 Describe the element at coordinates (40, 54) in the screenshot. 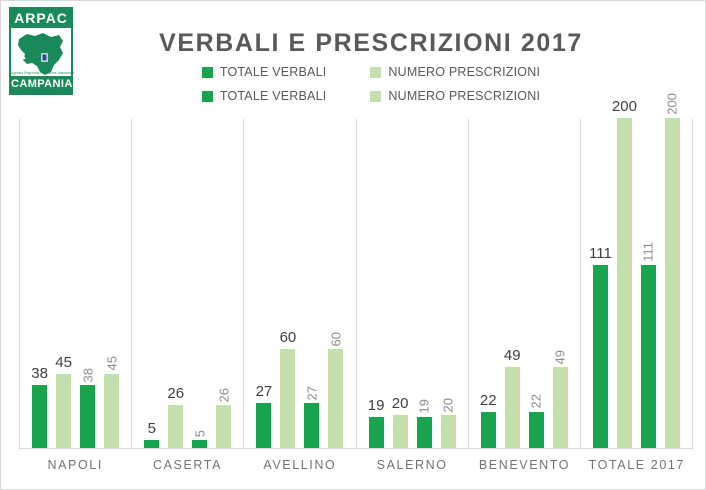

I see `campania-map-icon` at that location.